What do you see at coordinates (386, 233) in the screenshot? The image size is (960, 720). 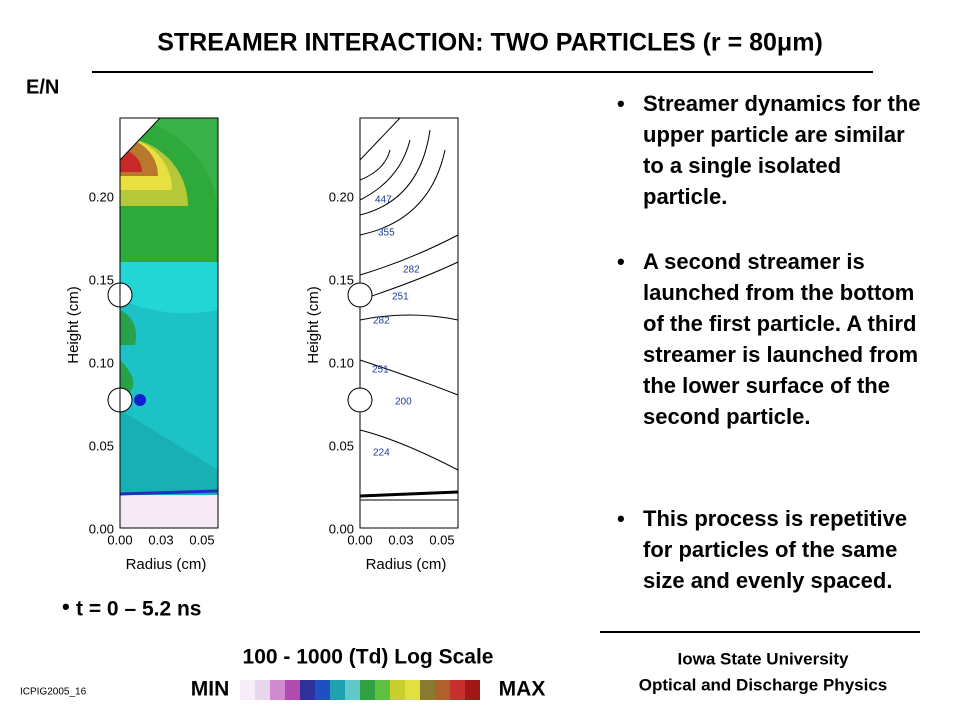 I see `contour-label: 355` at bounding box center [386, 233].